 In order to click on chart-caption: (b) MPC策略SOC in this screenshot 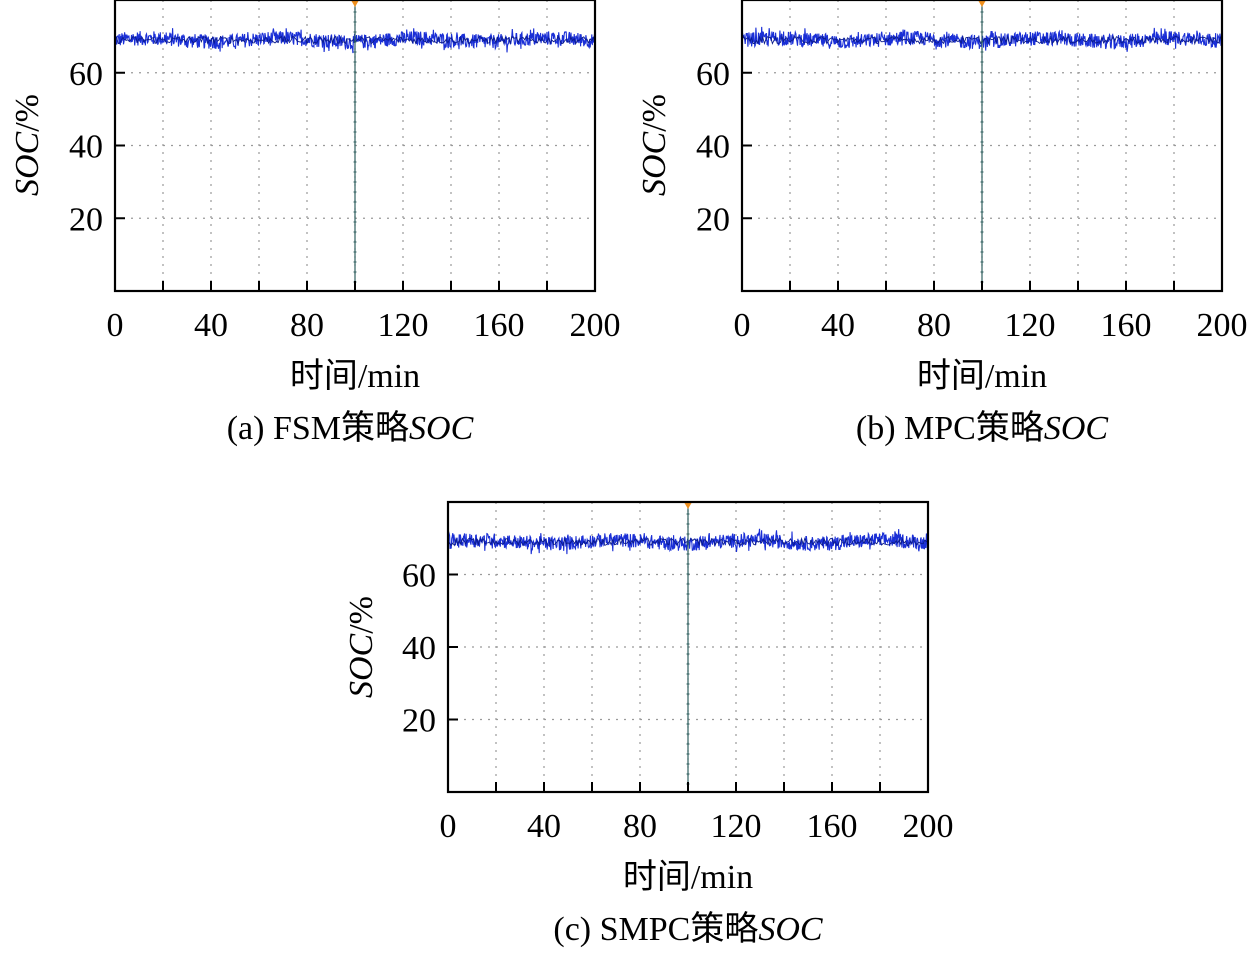, I will do `click(982, 428)`.